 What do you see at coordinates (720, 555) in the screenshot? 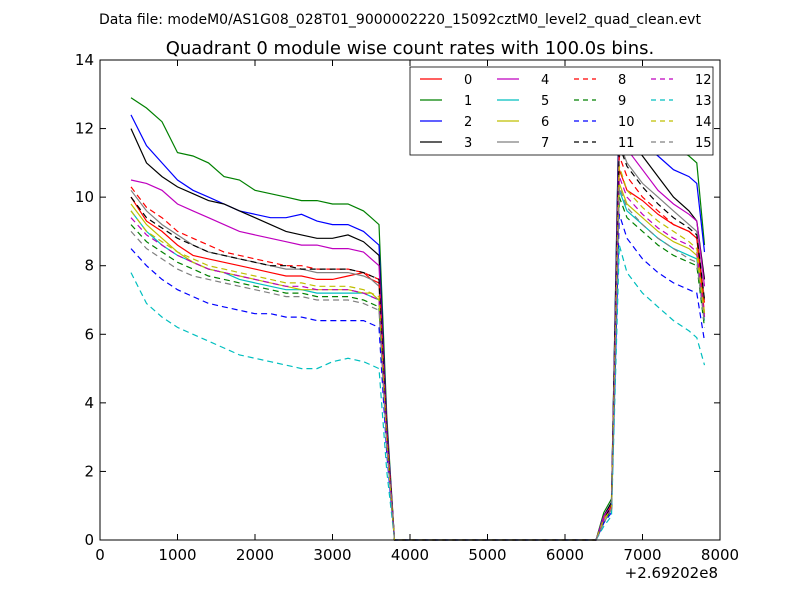
I see `x-tick-label: 8000` at bounding box center [720, 555].